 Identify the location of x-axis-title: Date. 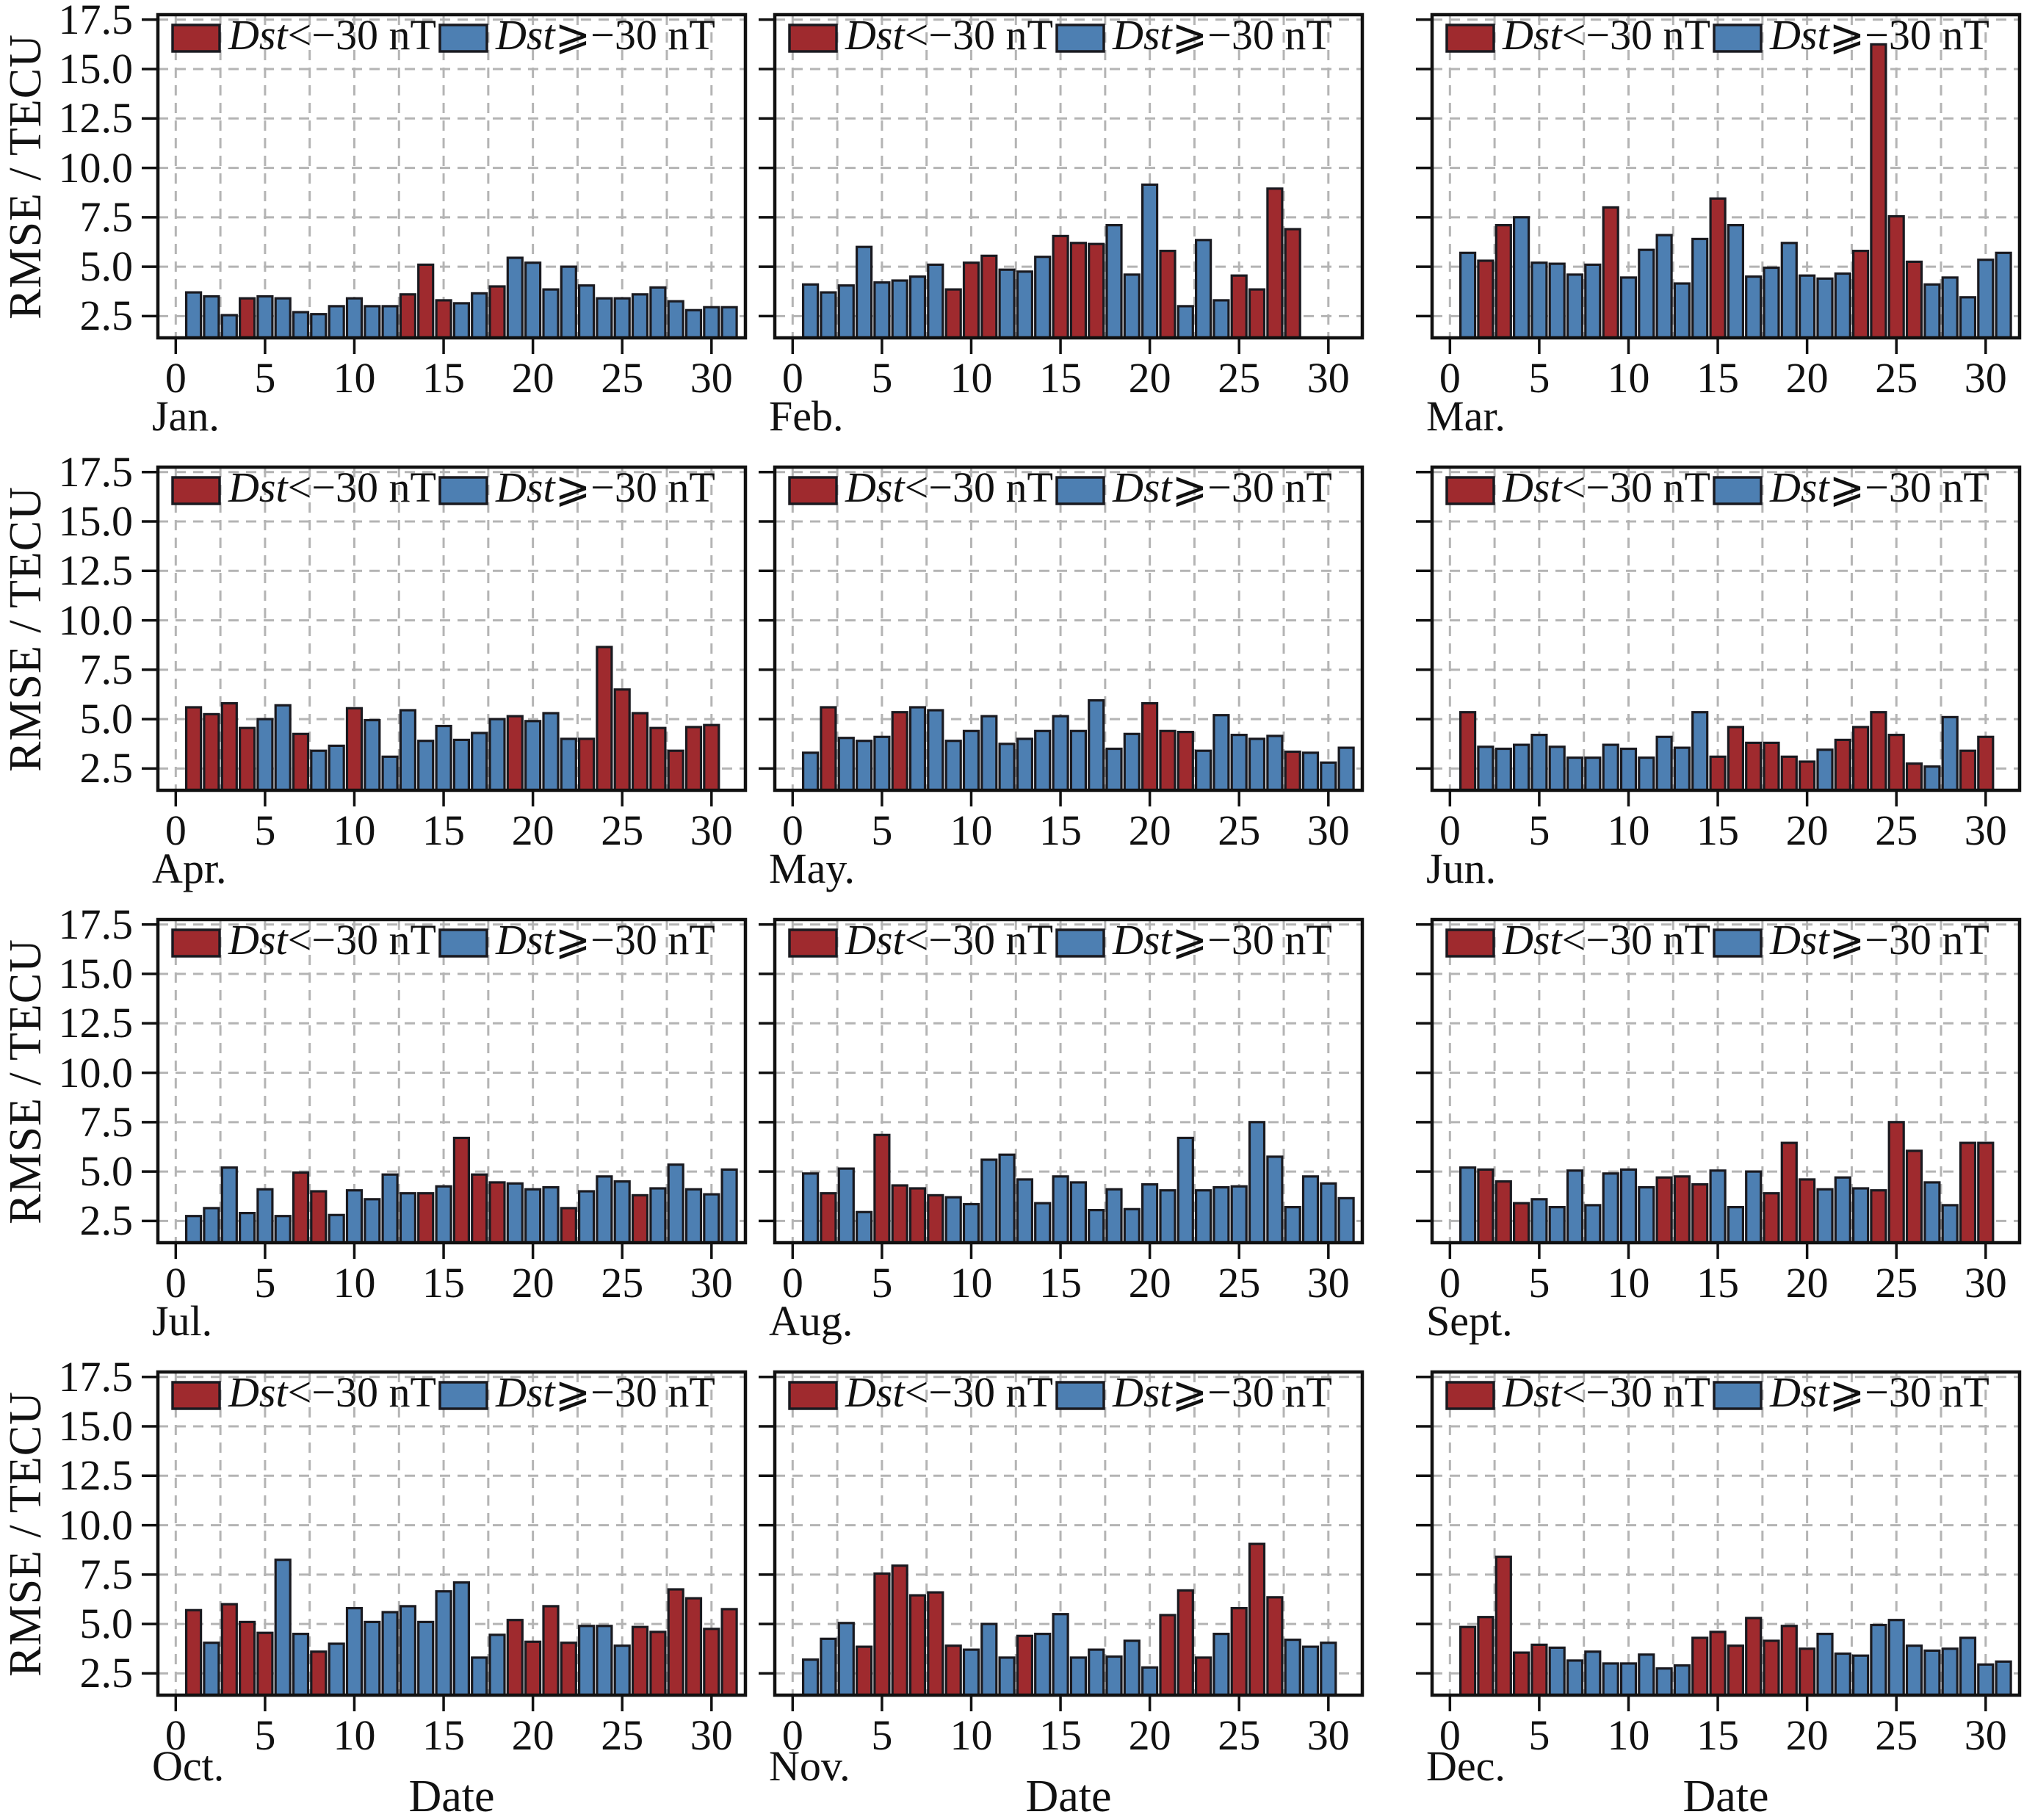
(1068, 1796).